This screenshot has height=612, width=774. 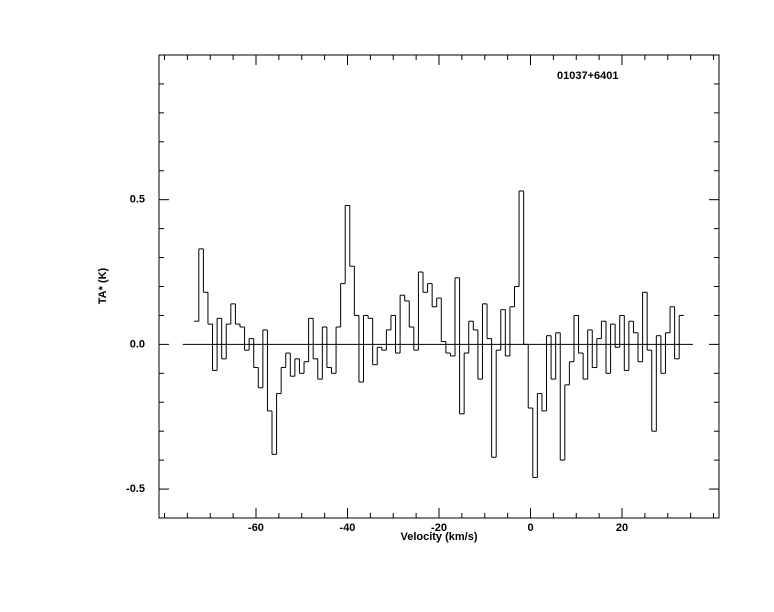 What do you see at coordinates (137, 344) in the screenshot?
I see `y-tick-label: 0.0` at bounding box center [137, 344].